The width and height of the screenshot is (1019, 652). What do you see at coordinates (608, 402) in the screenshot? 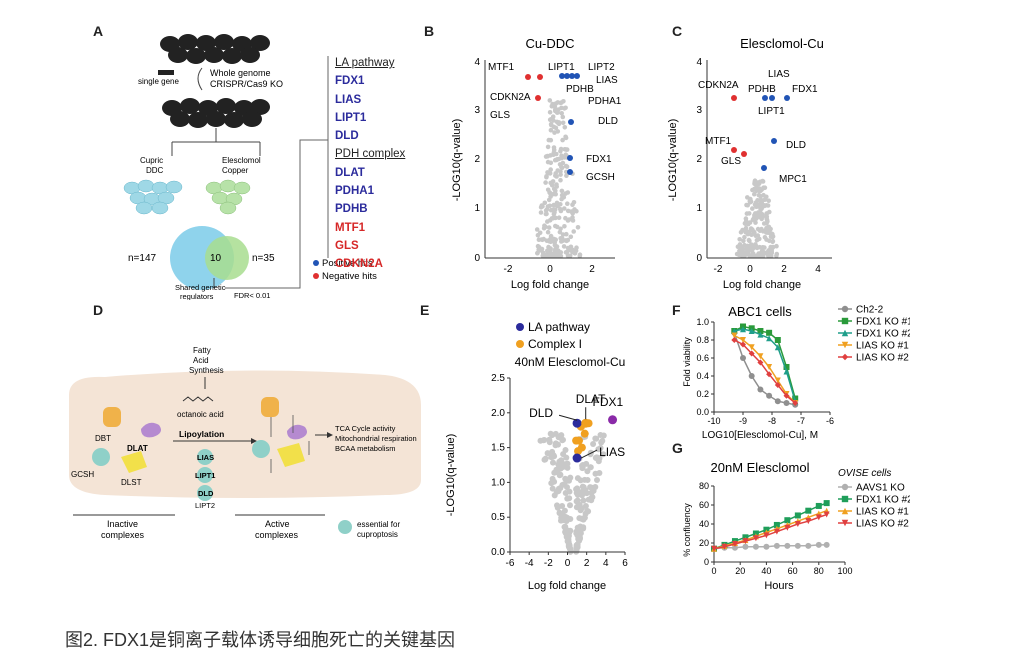
I see `label-fdx1: FDX1` at bounding box center [608, 402].